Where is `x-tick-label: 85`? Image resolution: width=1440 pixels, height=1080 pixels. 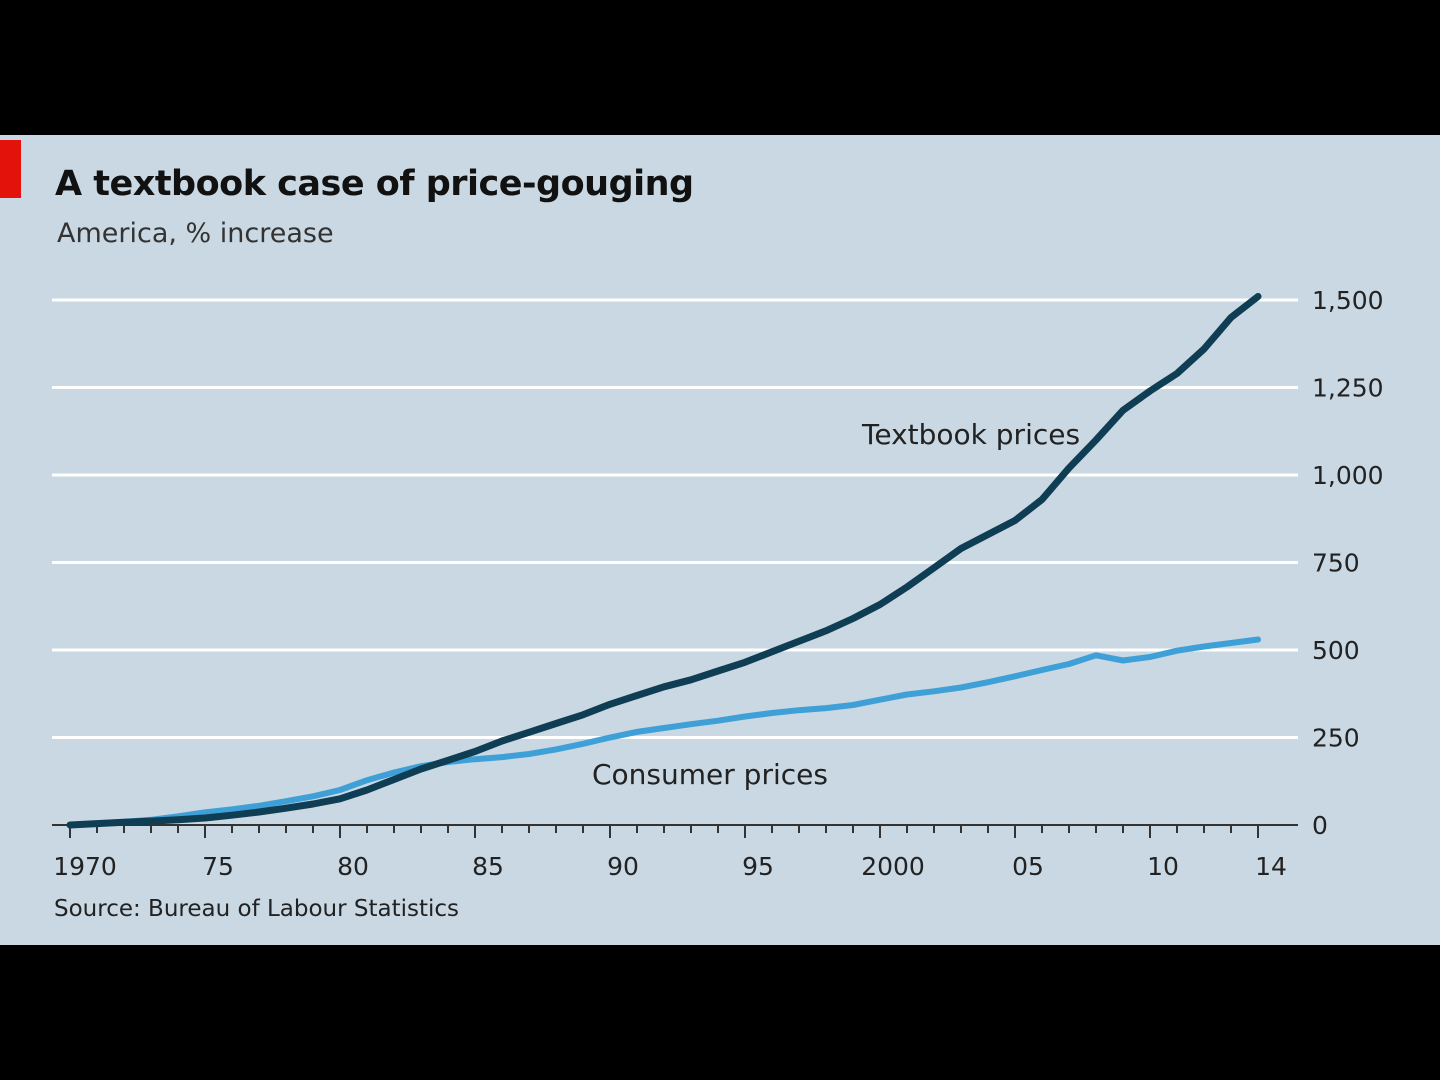
x-tick-label: 85 is located at coordinates (488, 866).